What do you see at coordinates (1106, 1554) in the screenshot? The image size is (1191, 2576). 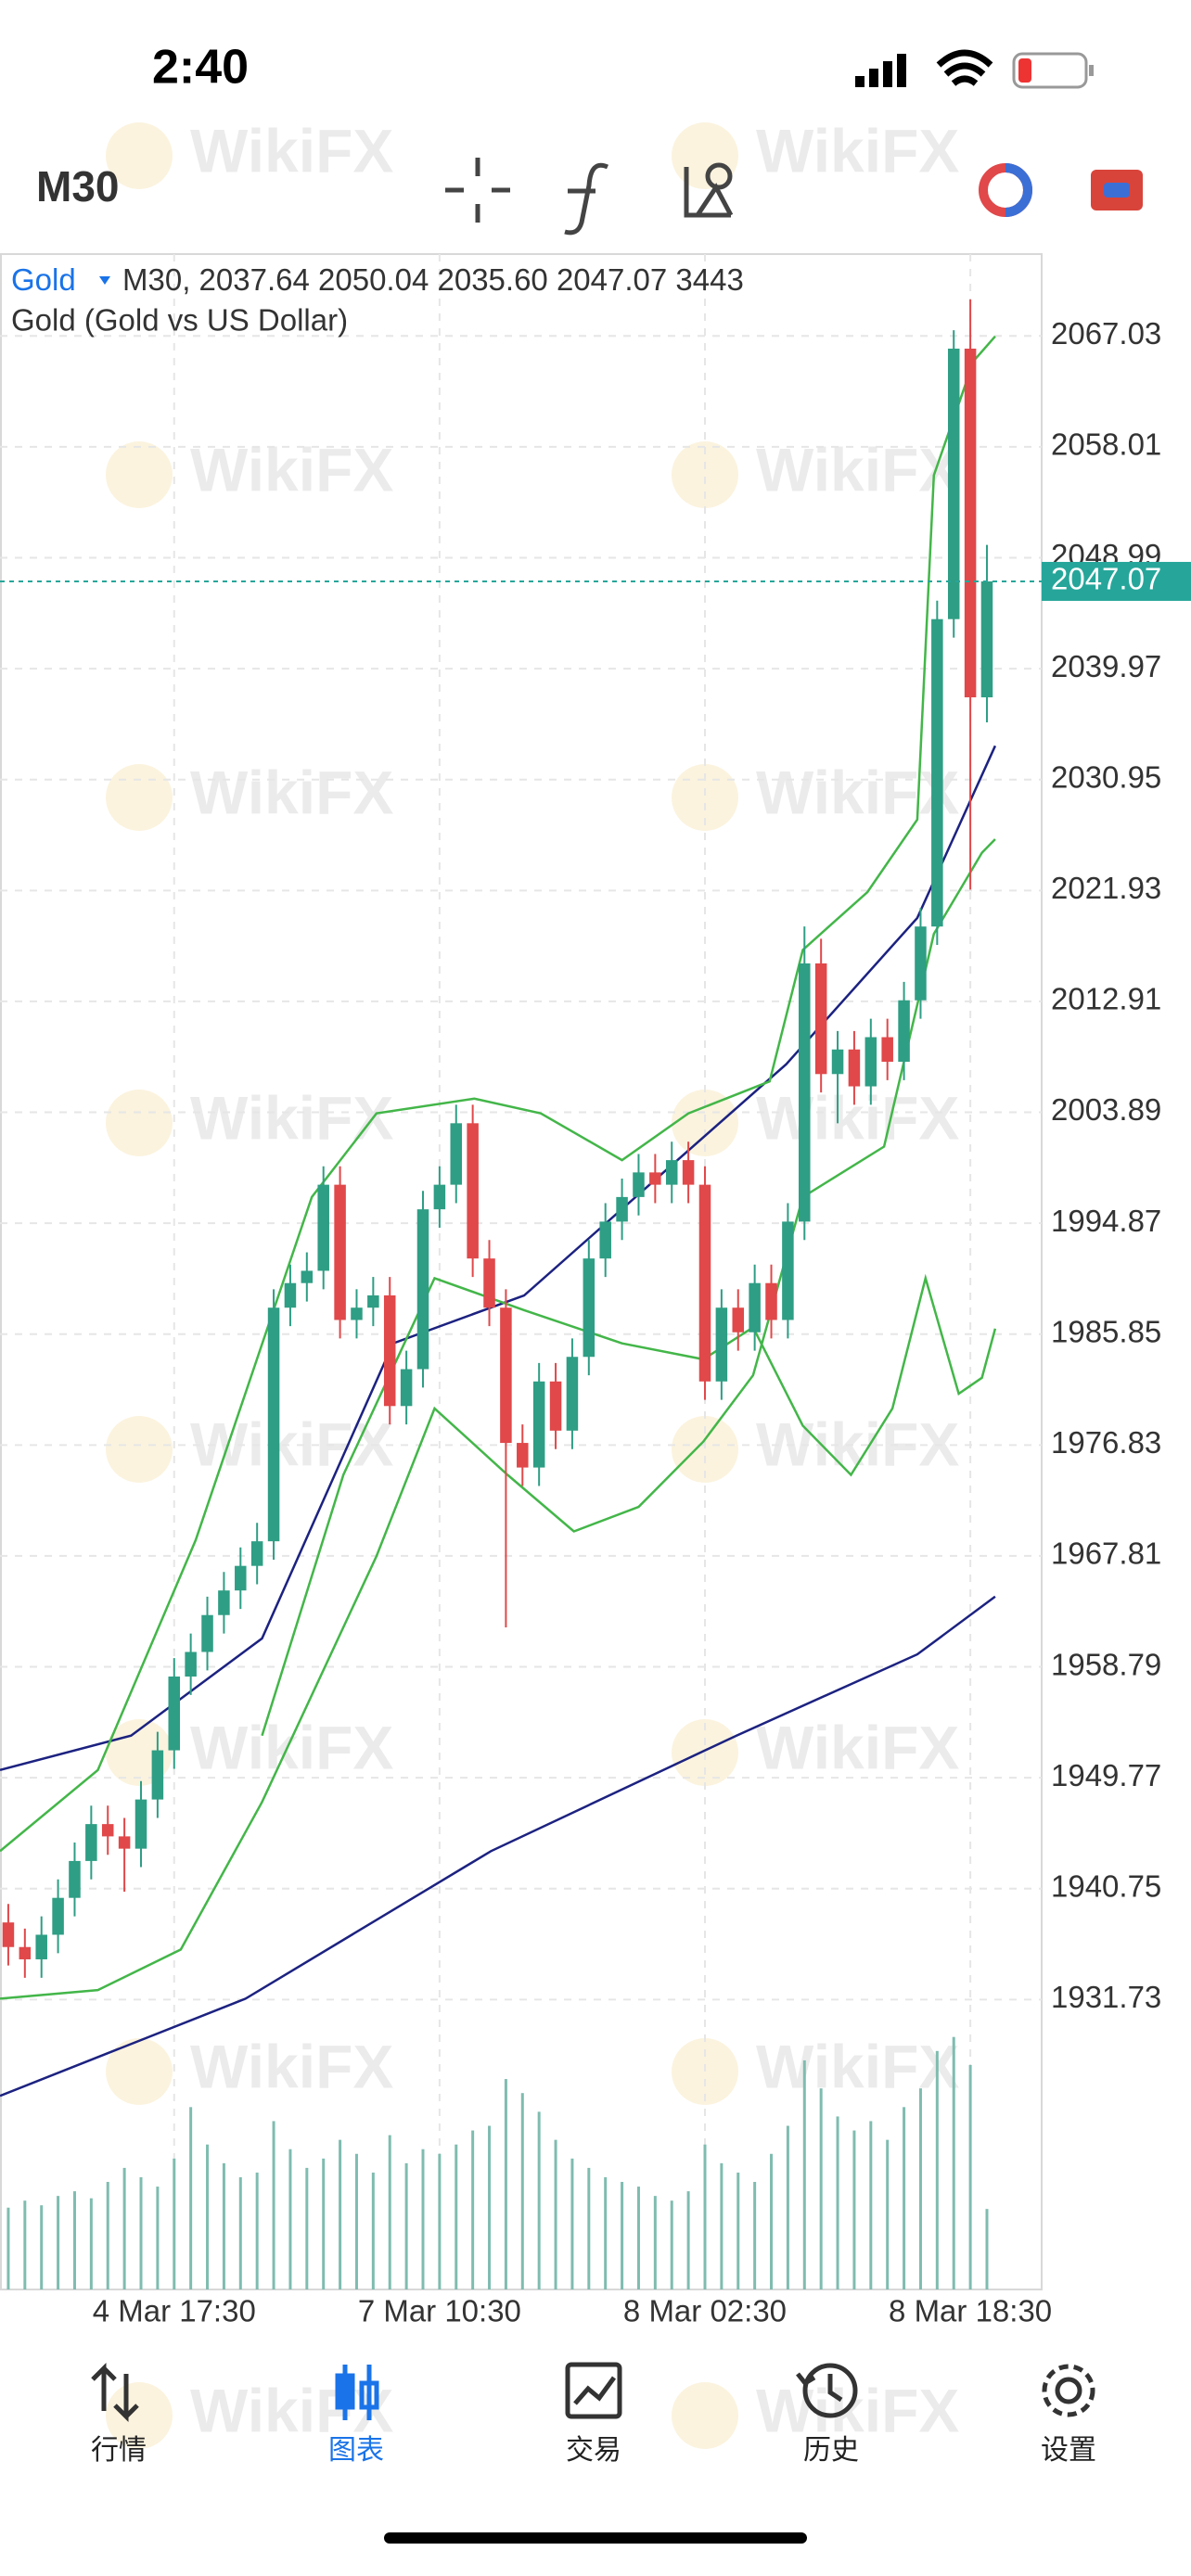 I see `y-tick-label: 1967.81` at bounding box center [1106, 1554].